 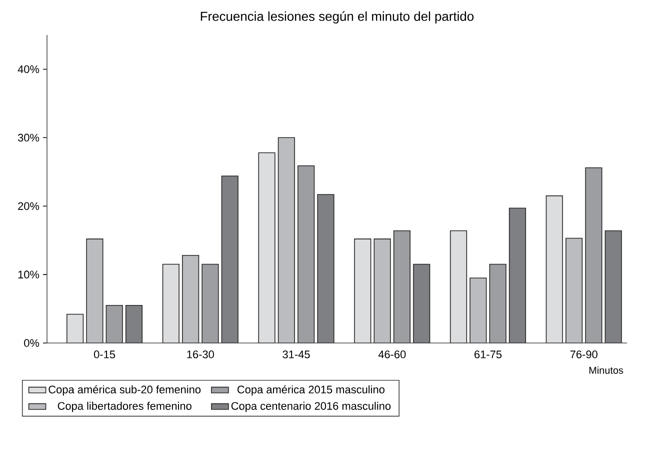 I want to click on y-tick-label: 40%, so click(x=29, y=69).